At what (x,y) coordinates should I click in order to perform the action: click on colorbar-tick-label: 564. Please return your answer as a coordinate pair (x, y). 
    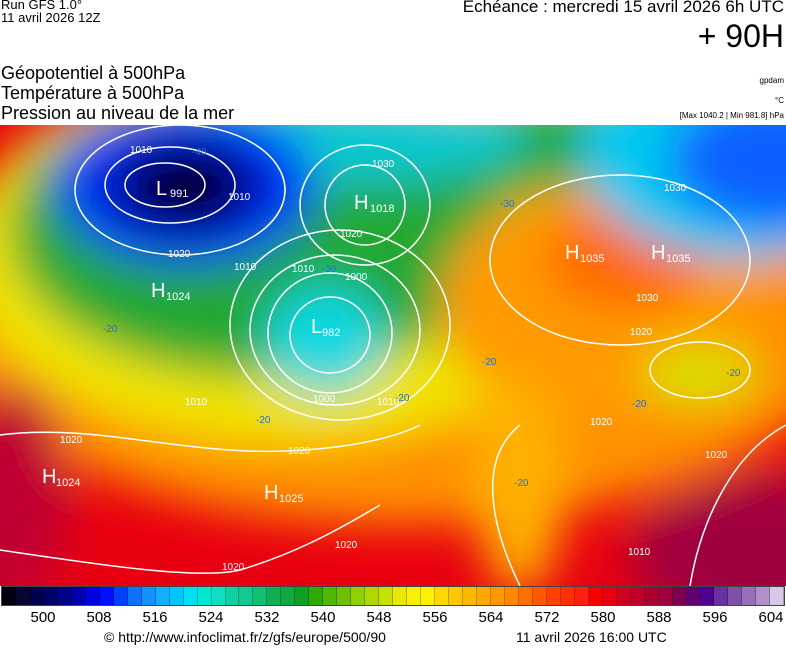
    Looking at the image, I should click on (491, 617).